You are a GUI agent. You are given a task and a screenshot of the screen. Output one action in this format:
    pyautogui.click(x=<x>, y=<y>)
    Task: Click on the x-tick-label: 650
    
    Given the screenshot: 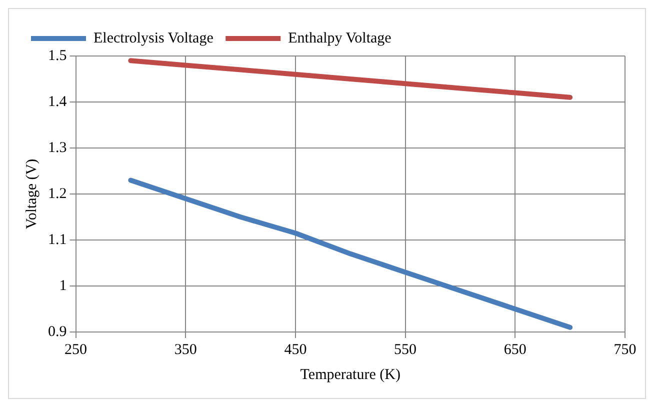 What is the action you would take?
    pyautogui.click(x=515, y=350)
    